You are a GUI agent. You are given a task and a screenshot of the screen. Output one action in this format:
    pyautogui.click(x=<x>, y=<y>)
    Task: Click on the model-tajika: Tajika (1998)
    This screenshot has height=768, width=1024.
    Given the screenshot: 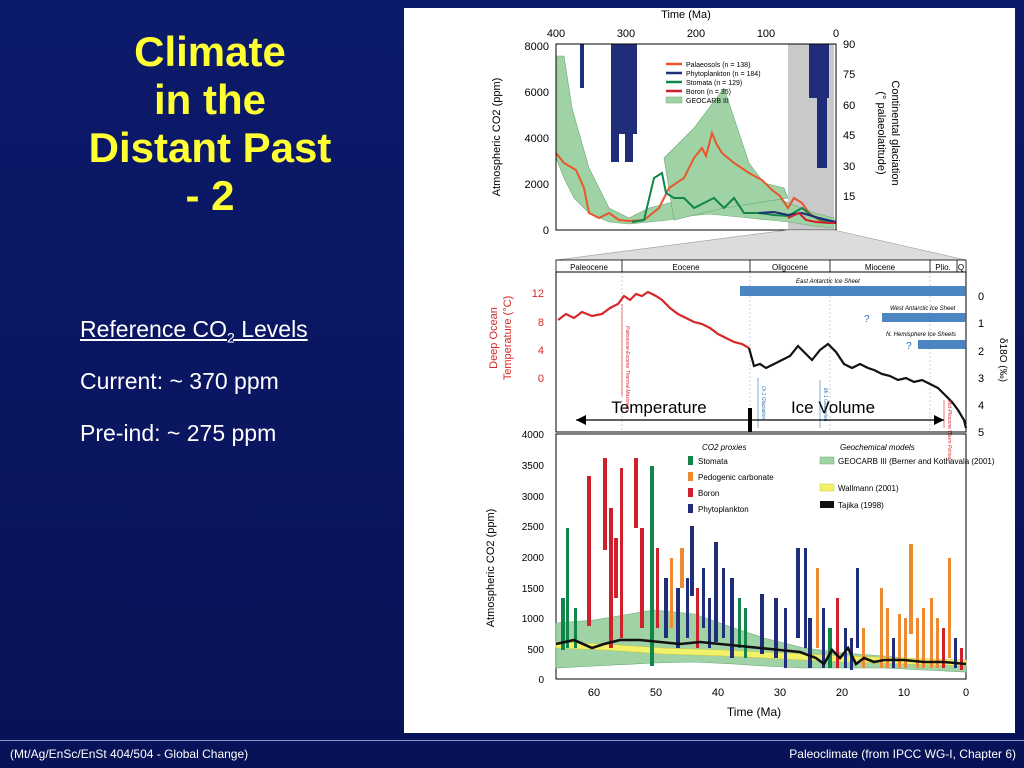 What is the action you would take?
    pyautogui.click(x=861, y=505)
    